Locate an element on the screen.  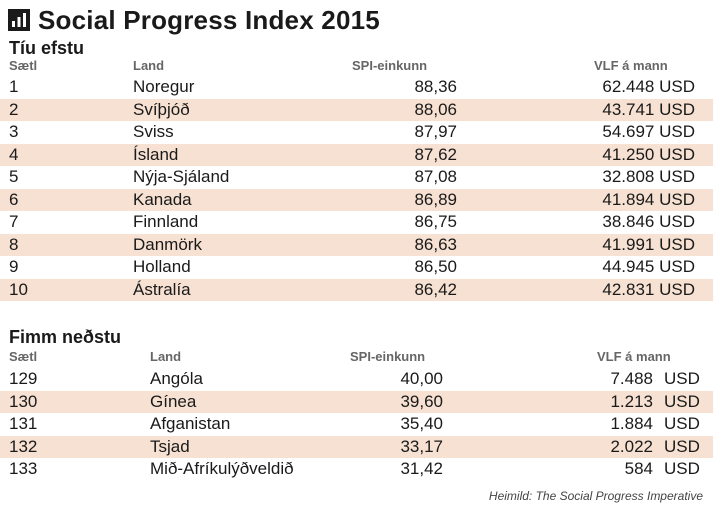
country-cell: Ísland is located at coordinates (156, 154).